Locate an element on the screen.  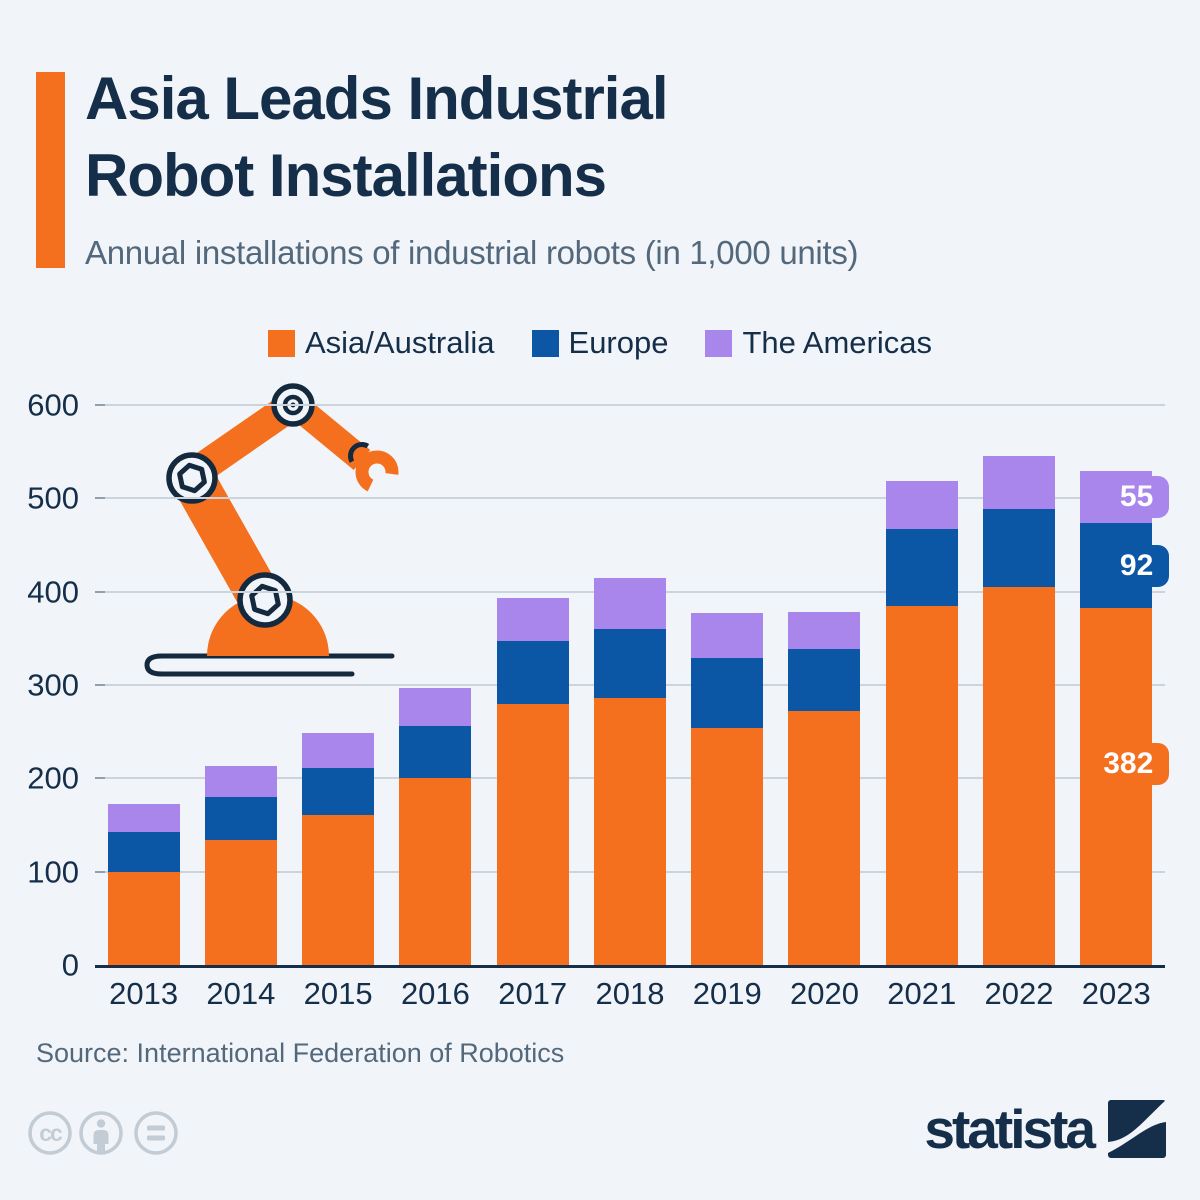
y-axis-label: 600 is located at coordinates (53, 405).